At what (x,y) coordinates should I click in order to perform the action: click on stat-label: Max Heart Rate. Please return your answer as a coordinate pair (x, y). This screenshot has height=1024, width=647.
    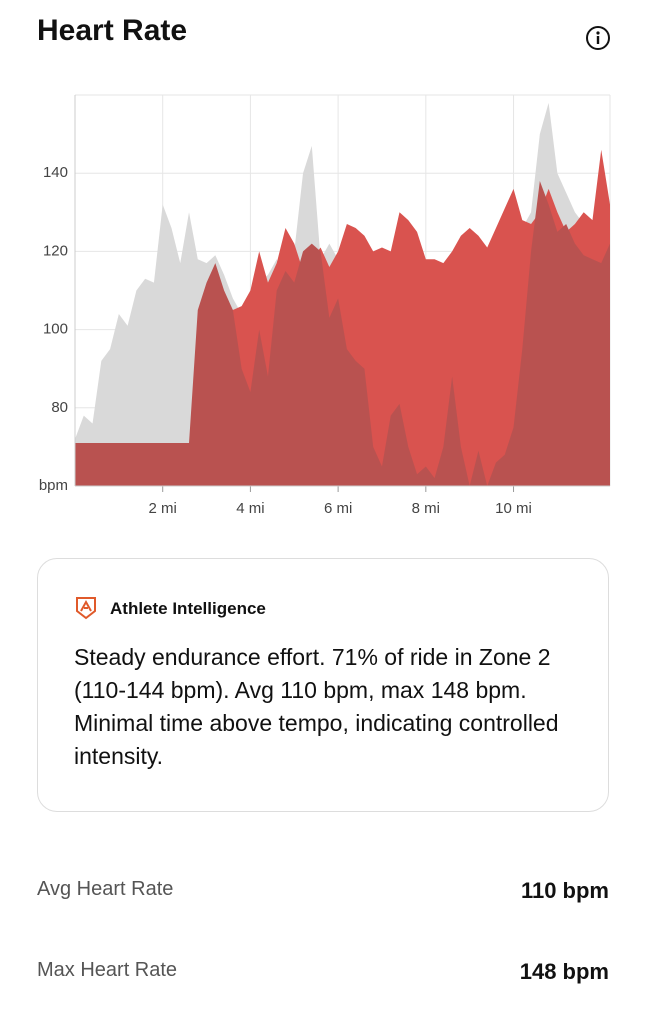
    Looking at the image, I should click on (107, 970).